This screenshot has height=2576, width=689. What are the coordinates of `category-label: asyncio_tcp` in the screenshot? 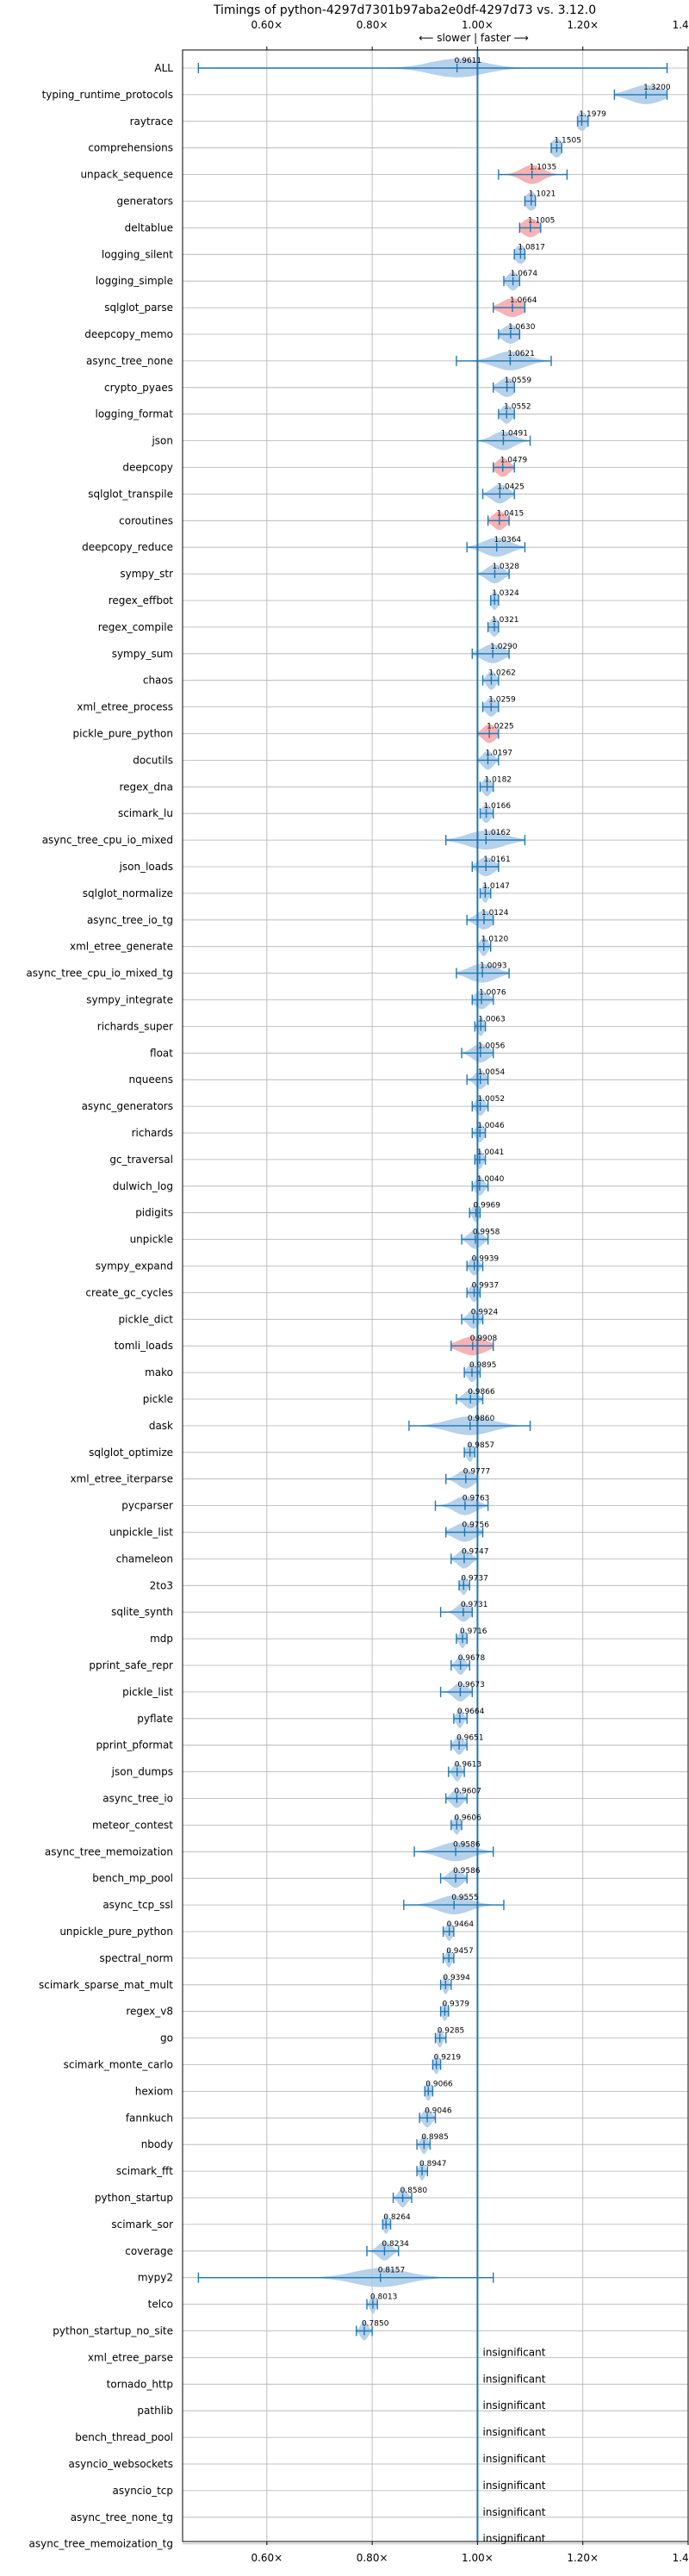 It's located at (142, 2491).